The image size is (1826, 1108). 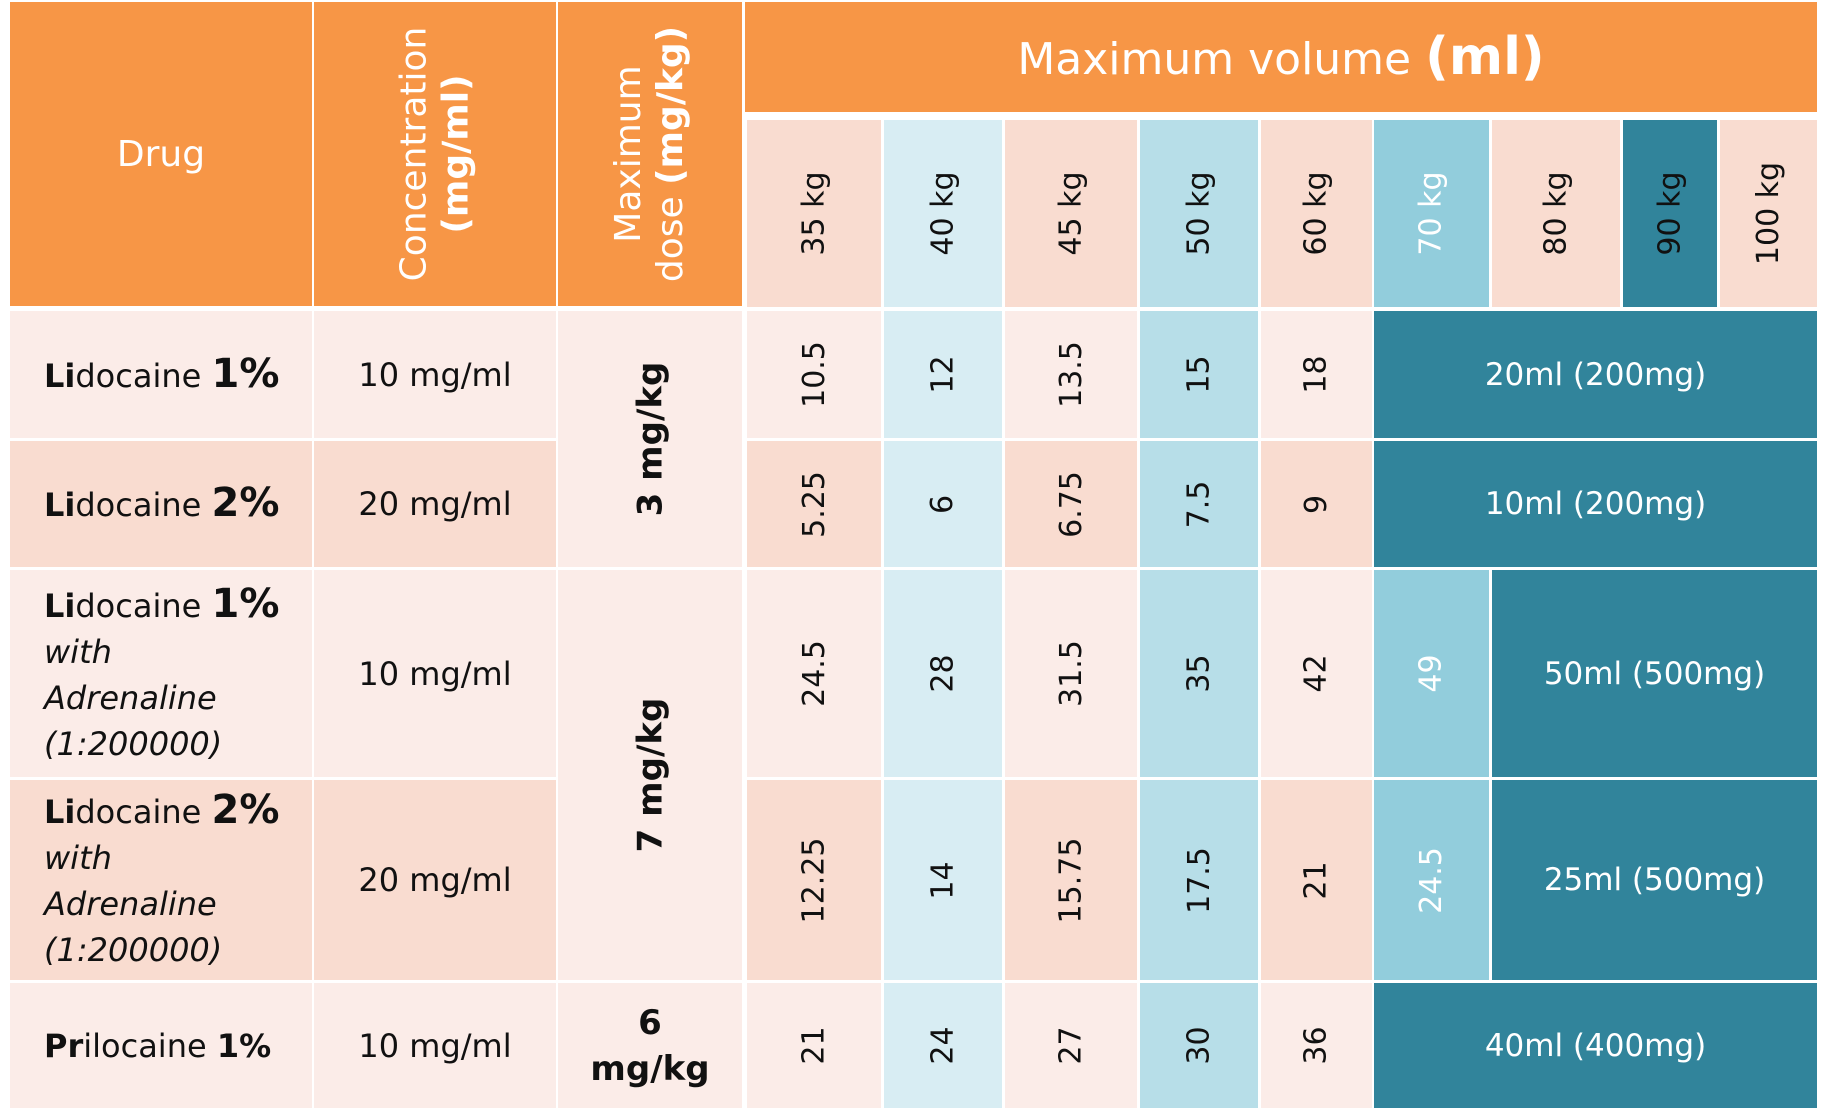 What do you see at coordinates (1431, 673) in the screenshot?
I see `table-cell: 49` at bounding box center [1431, 673].